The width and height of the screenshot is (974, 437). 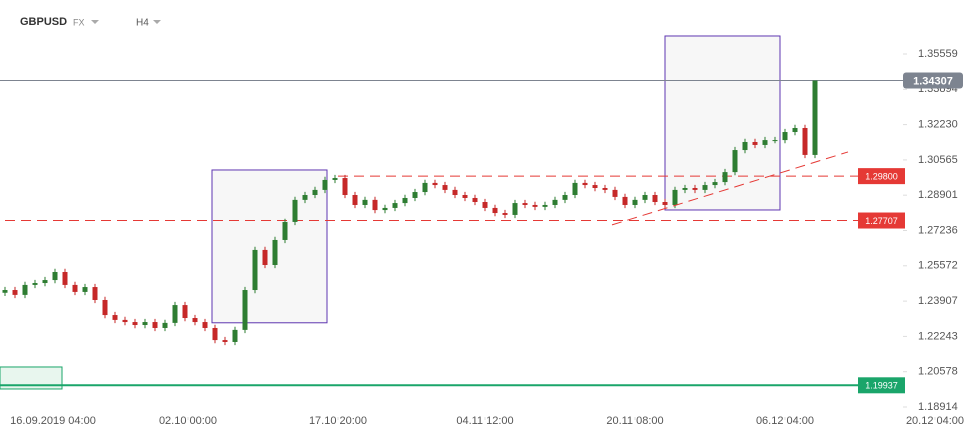 I want to click on y-tick-label: 1.27236, so click(x=938, y=230).